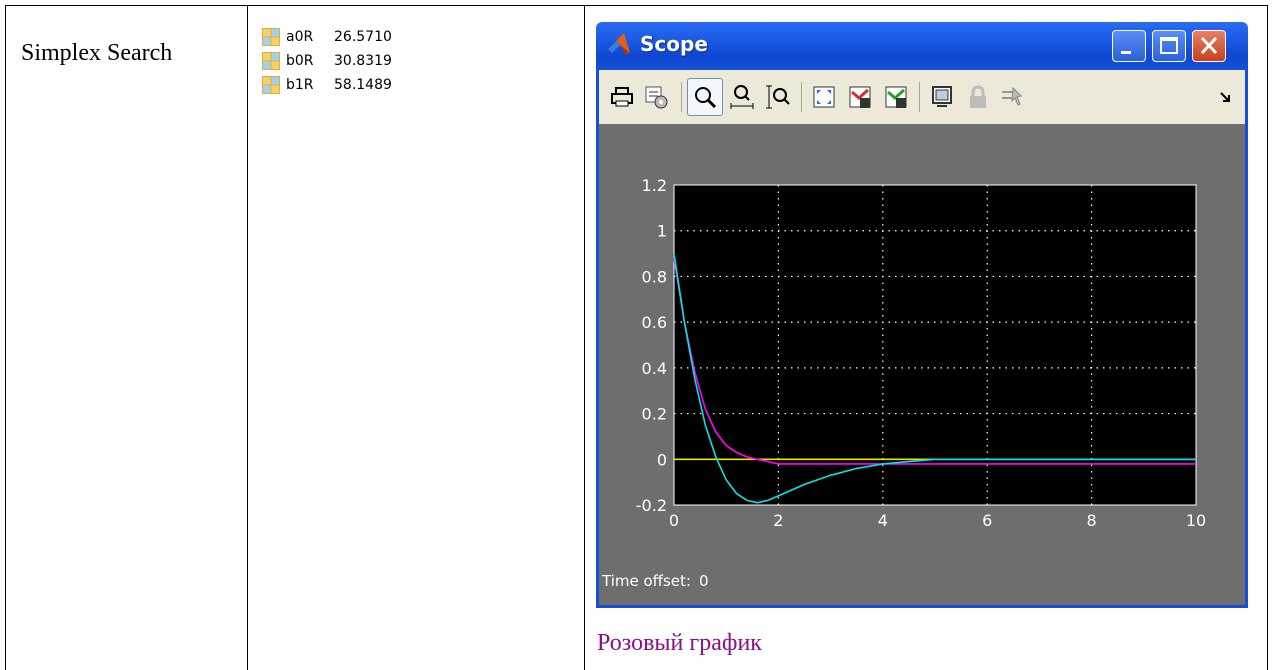  What do you see at coordinates (363, 61) in the screenshot?
I see `variable-value: 30.8319` at bounding box center [363, 61].